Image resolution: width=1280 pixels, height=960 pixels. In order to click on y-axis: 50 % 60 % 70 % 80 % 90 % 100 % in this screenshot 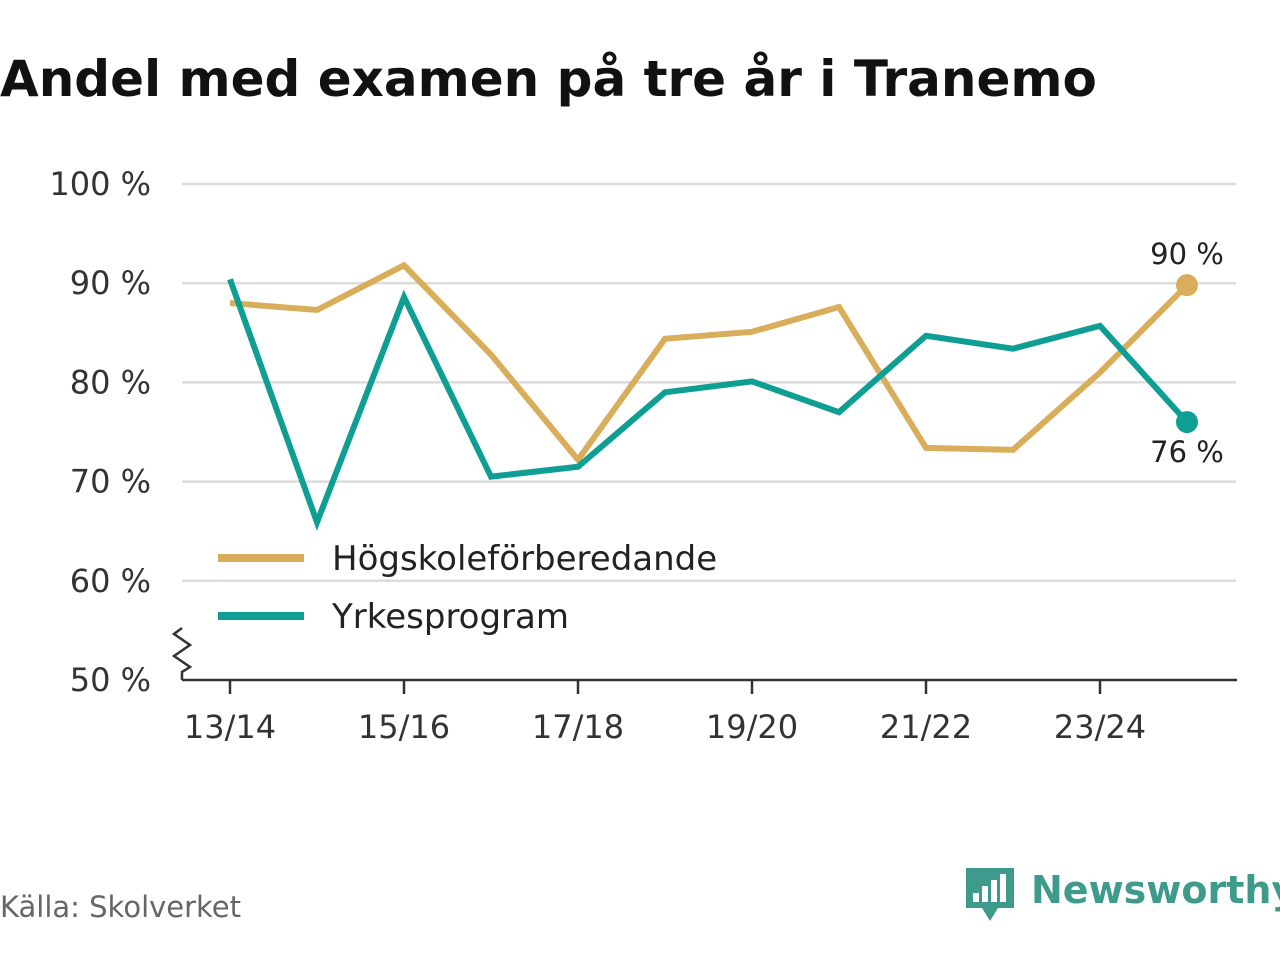, I will do `click(100, 432)`.